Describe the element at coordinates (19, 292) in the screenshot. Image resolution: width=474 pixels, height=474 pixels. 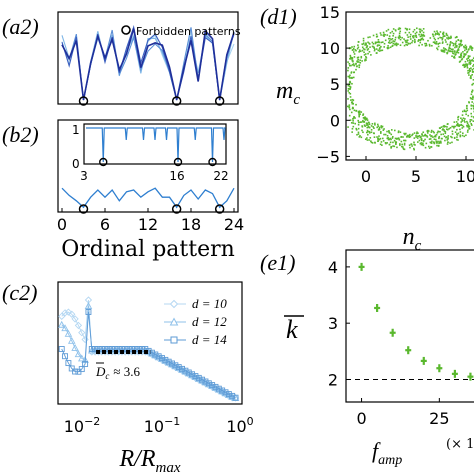
I see `panel-label-c2: (c2)` at that location.